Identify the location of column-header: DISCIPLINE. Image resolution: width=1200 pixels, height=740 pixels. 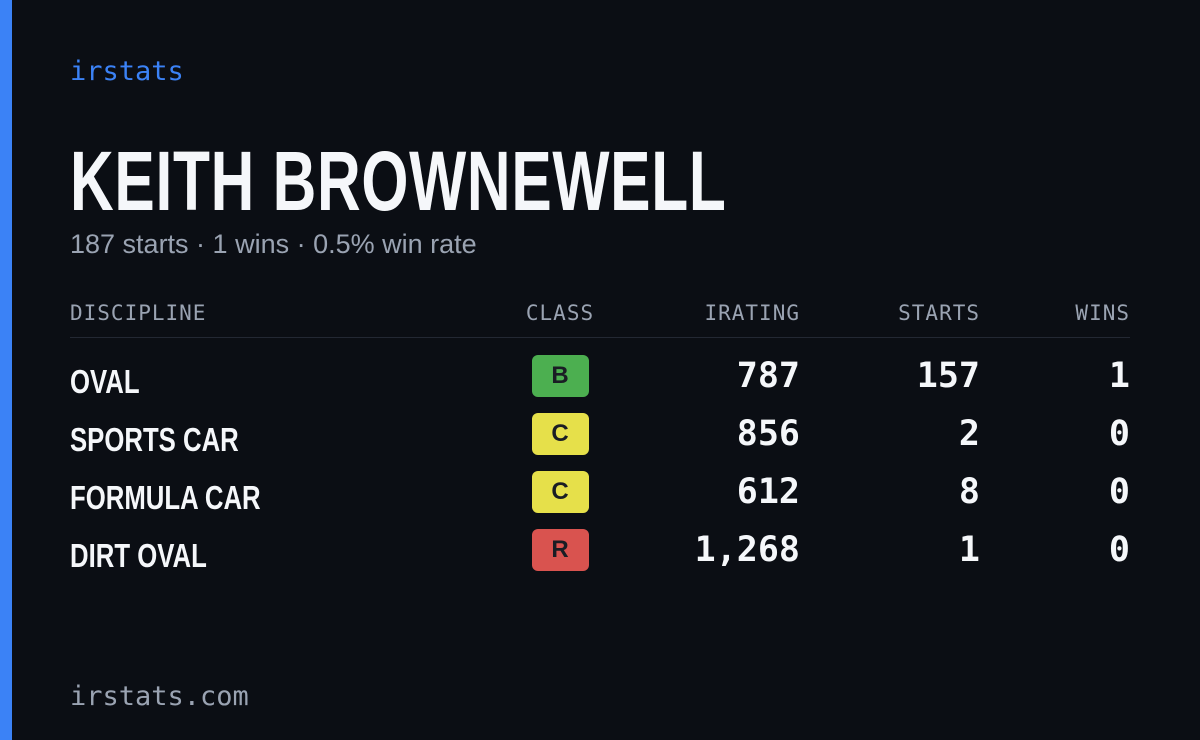
(138, 313).